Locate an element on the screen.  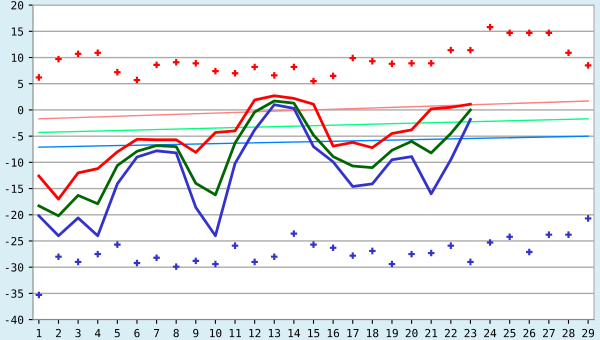
x-tick-label: 29 is located at coordinates (588, 333).